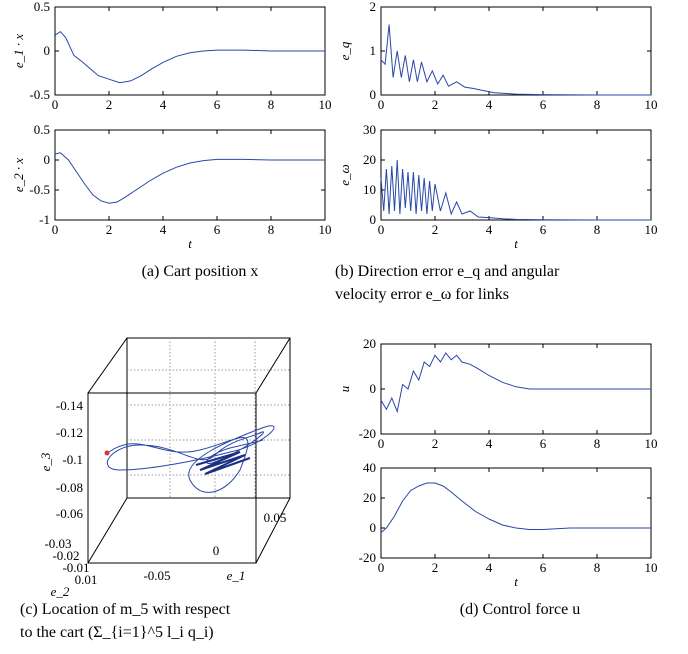 This screenshot has height=654, width=688. I want to click on x-axis-label-d2: t, so click(516, 581).